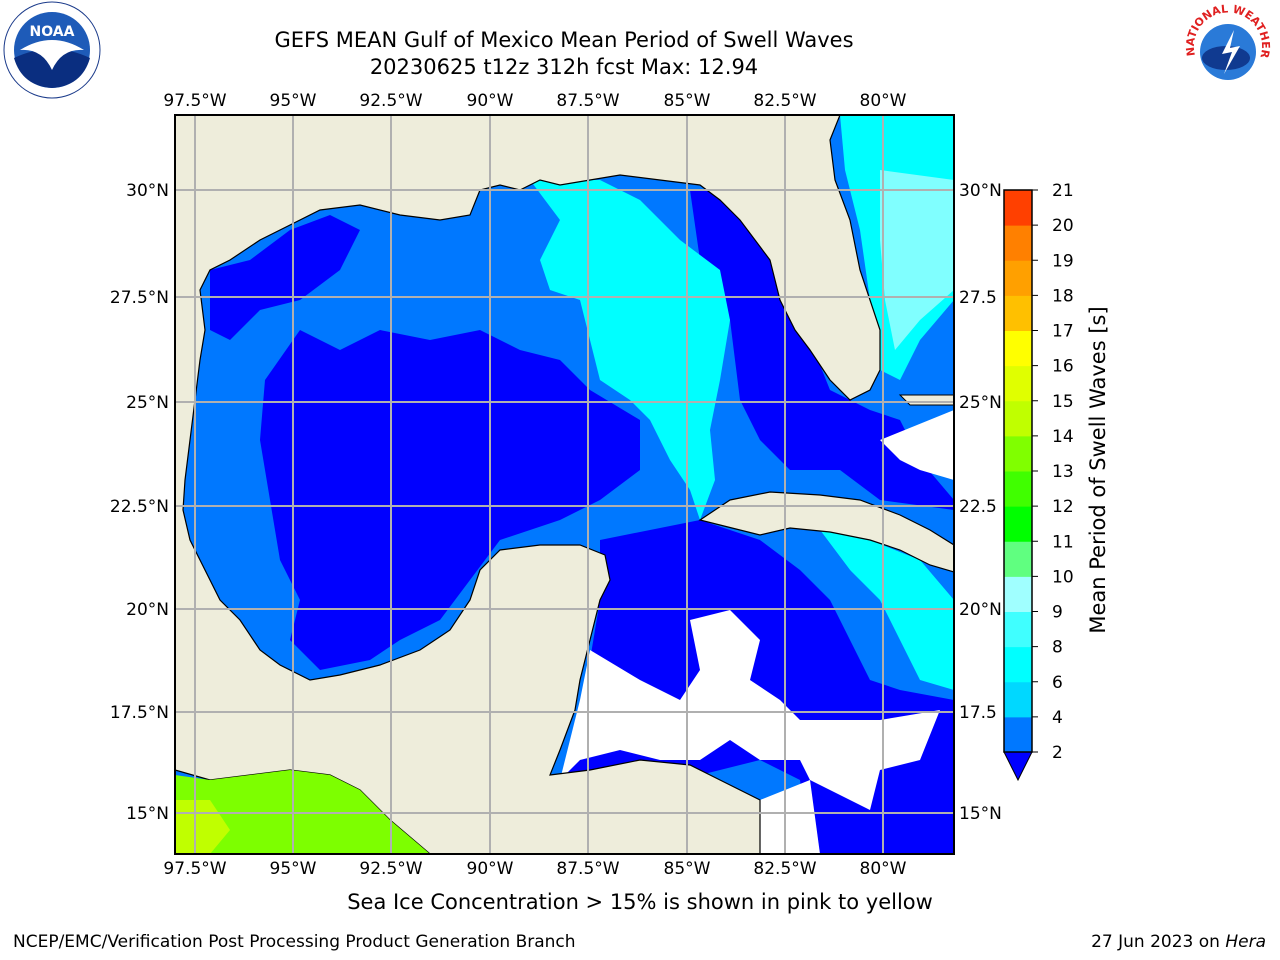 Image resolution: width=1280 pixels, height=960 pixels. What do you see at coordinates (978, 713) in the screenshot?
I see `lat-label-right: 17.5` at bounding box center [978, 713].